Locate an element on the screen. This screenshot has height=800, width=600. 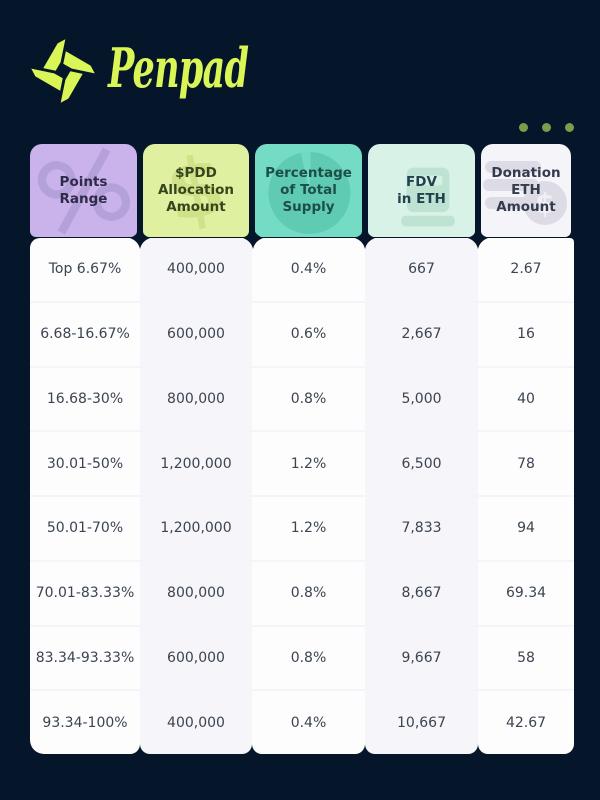
dollar-icon: $ is located at coordinates (196, 190).